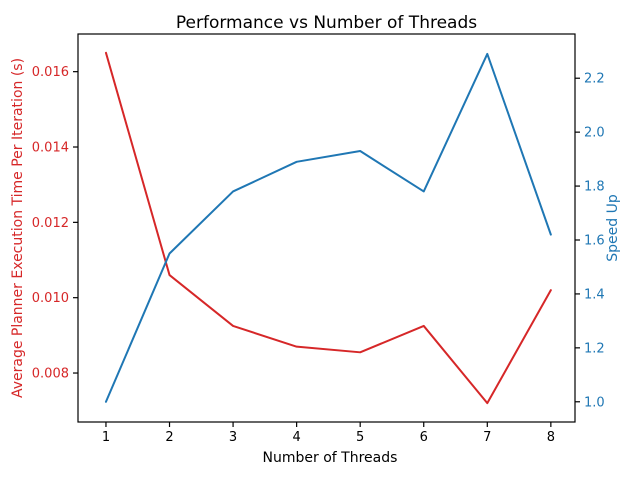  What do you see at coordinates (326, 23) in the screenshot?
I see `chart-title: Performance vs Number of Threads` at bounding box center [326, 23].